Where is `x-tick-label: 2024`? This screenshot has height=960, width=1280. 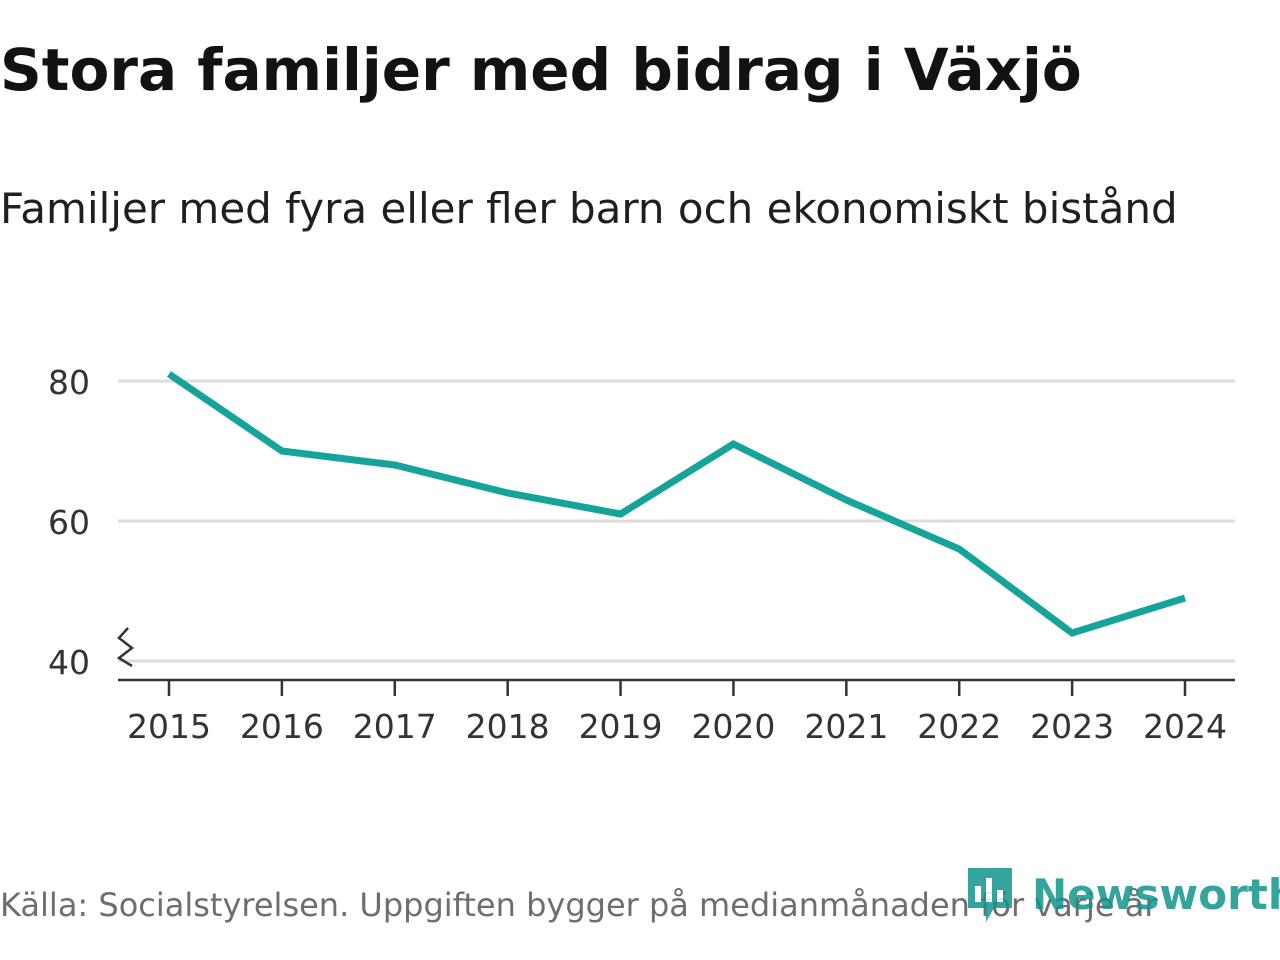
x-tick-label: 2024 is located at coordinates (1185, 726).